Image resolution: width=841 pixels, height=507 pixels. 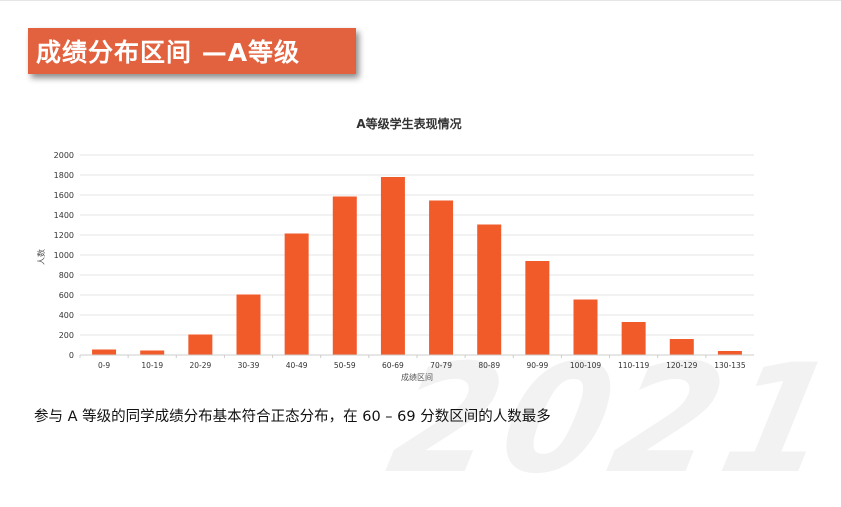 What do you see at coordinates (41, 257) in the screenshot?
I see `y-axis-label: 人数` at bounding box center [41, 257].